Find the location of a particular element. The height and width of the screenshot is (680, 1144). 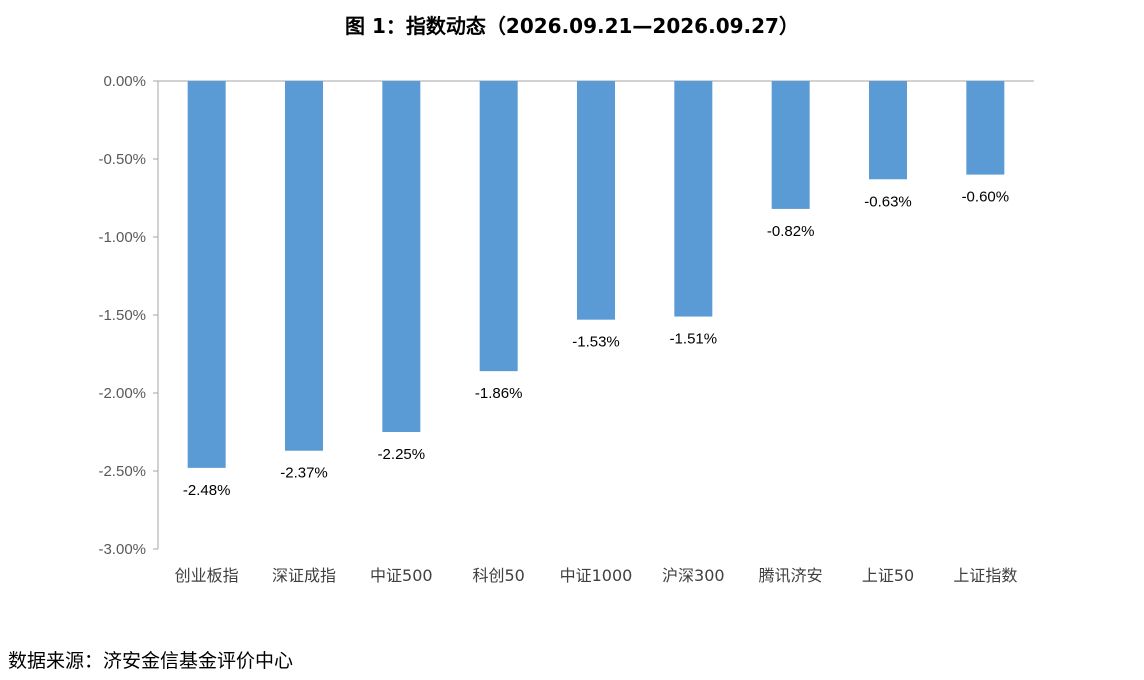

x-tick-label: 沪深300 is located at coordinates (693, 575).